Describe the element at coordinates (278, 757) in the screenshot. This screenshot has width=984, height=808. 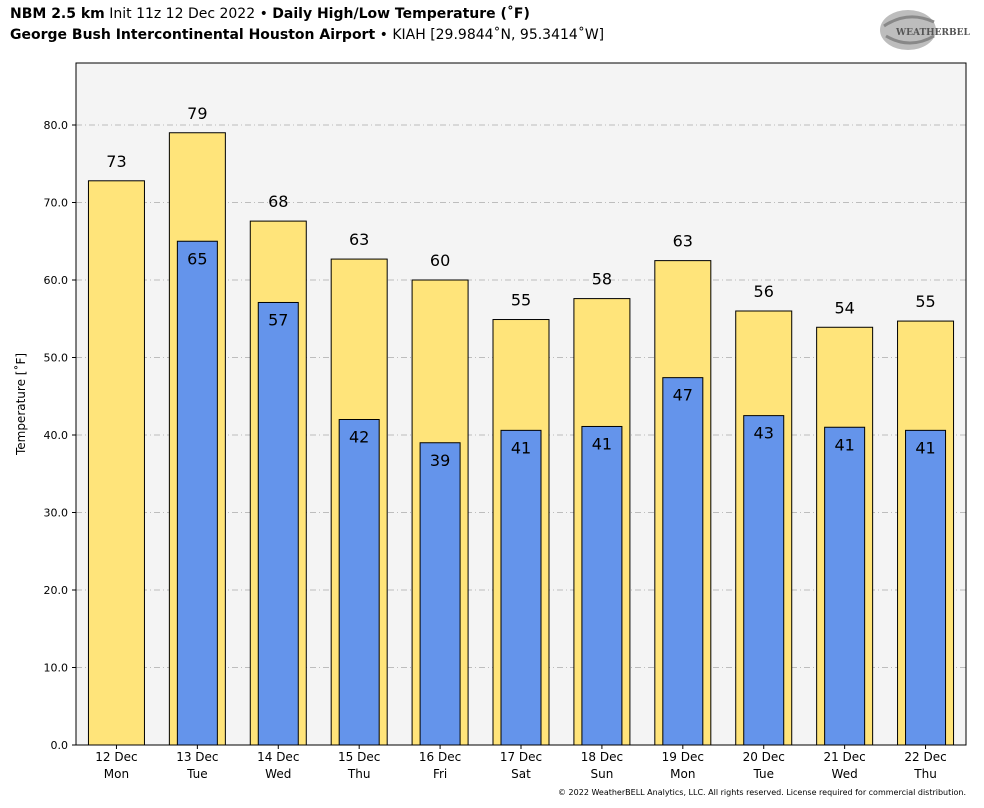
I see `x-tick-date: 14 Dec` at that location.